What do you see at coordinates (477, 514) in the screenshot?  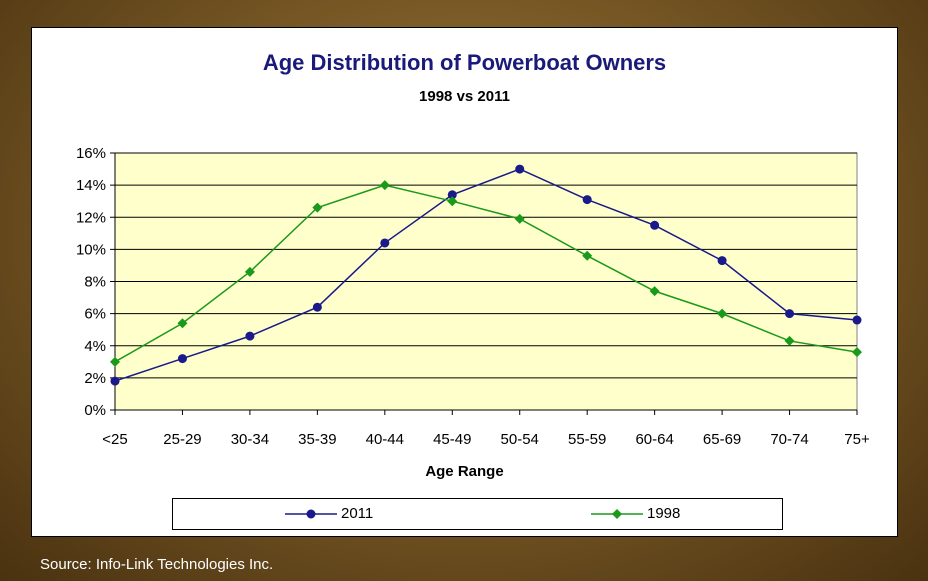 I see `legend: 2011 1998` at bounding box center [477, 514].